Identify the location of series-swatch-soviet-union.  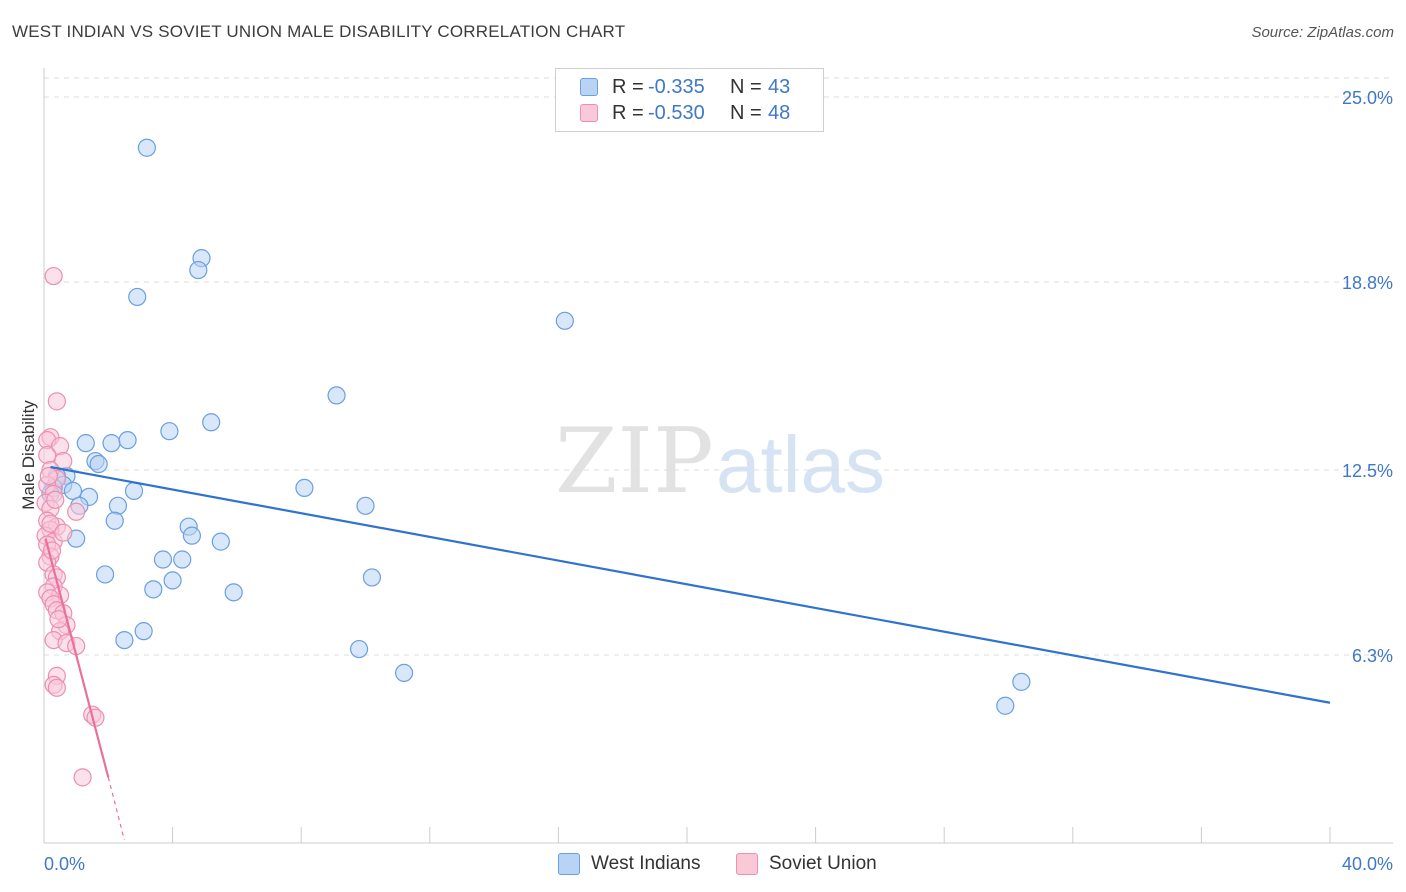
(747, 864).